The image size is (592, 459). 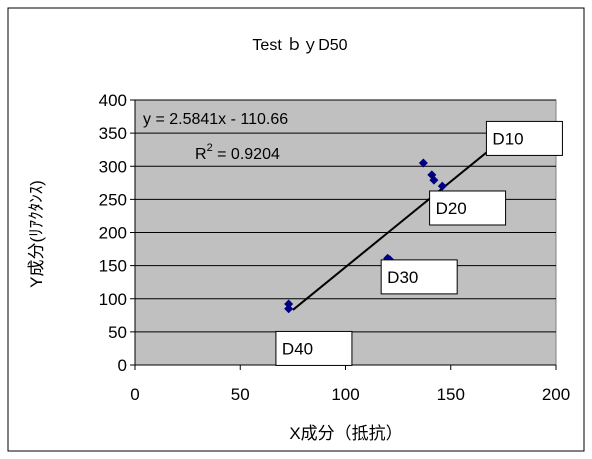 I want to click on y-tick-label: 250, so click(x=113, y=199).